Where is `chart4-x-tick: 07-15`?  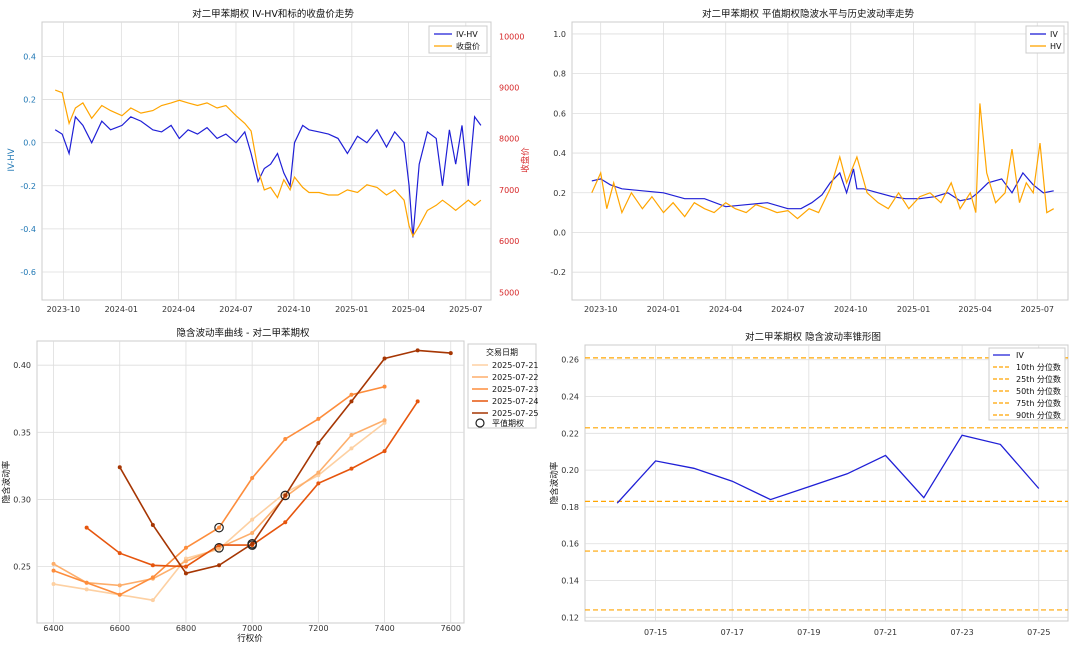
chart4-x-tick: 07-15 is located at coordinates (655, 632).